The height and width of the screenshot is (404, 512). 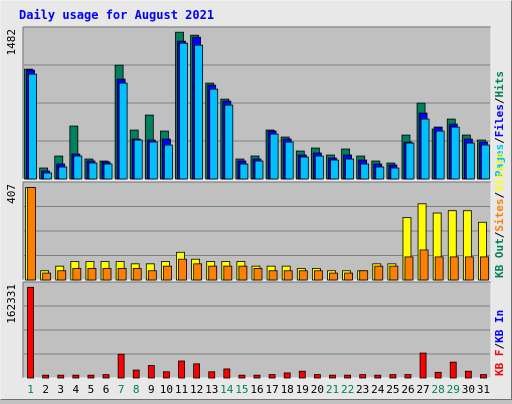 I want to click on panel-max-label: 407, so click(x=11, y=194).